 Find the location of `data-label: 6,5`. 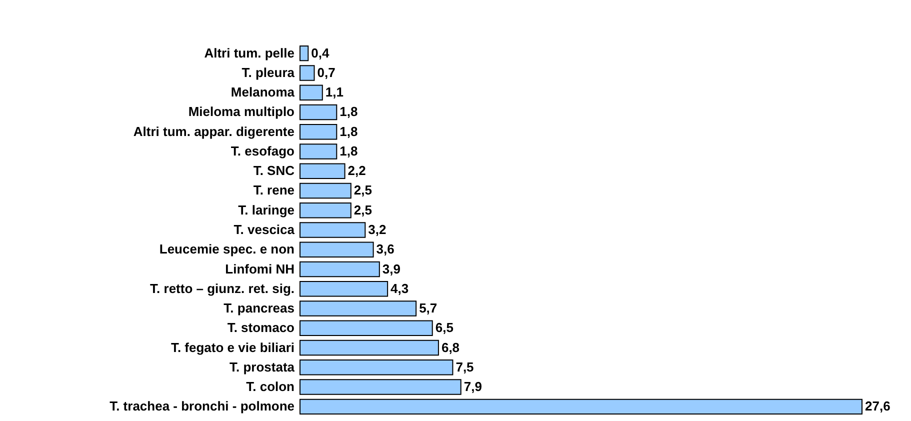

data-label: 6,5 is located at coordinates (444, 328).